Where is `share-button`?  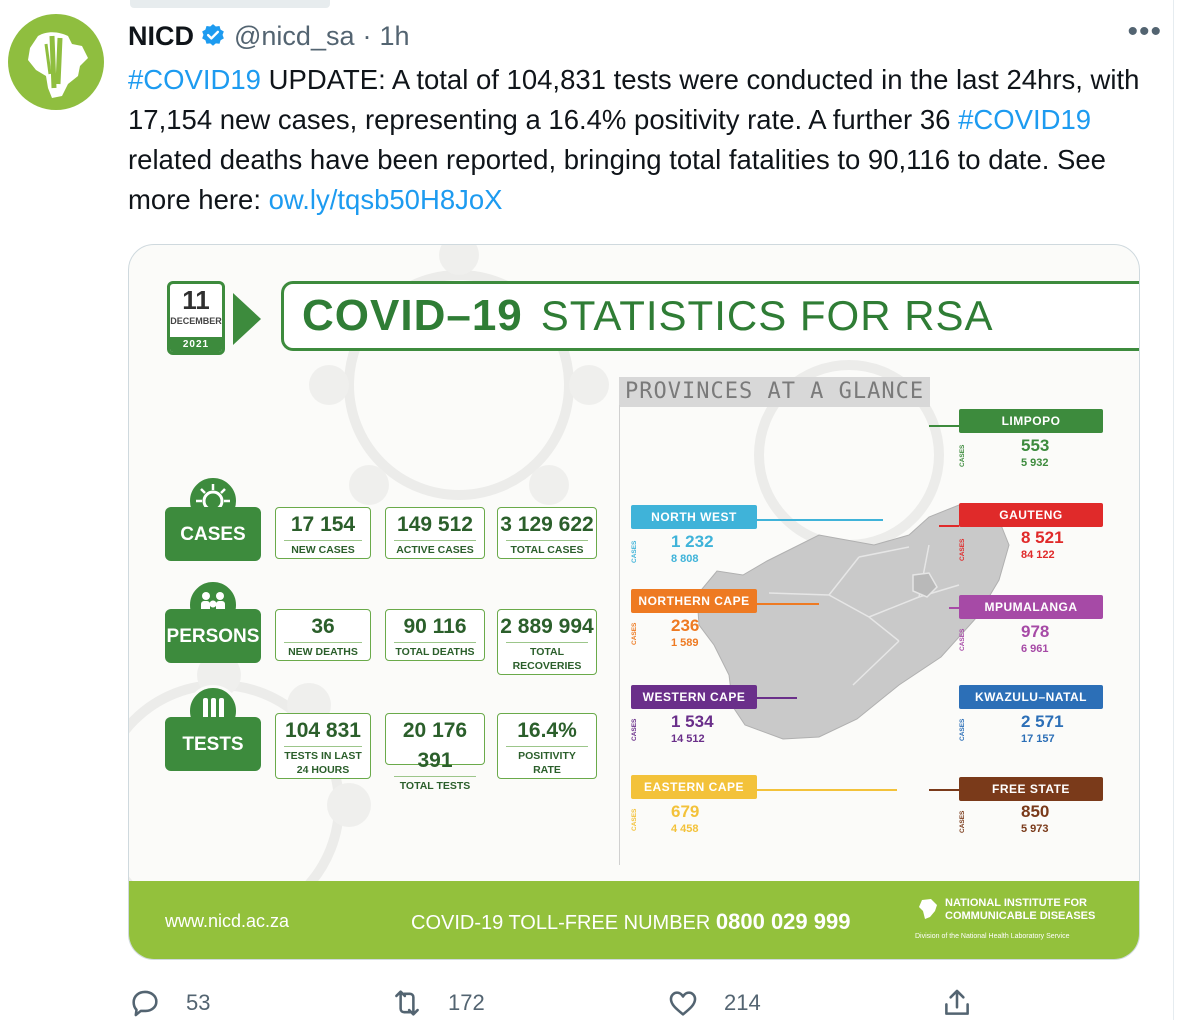 share-button is located at coordinates (957, 1003).